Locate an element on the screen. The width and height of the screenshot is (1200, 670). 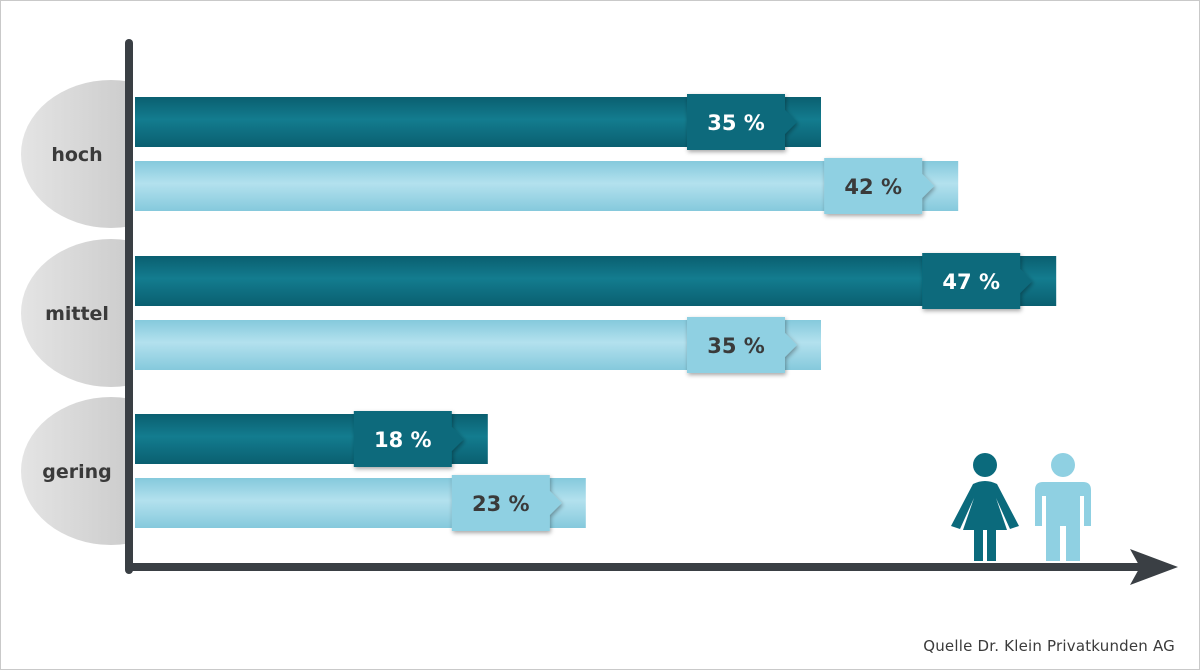
category-label: gering is located at coordinates (77, 472).